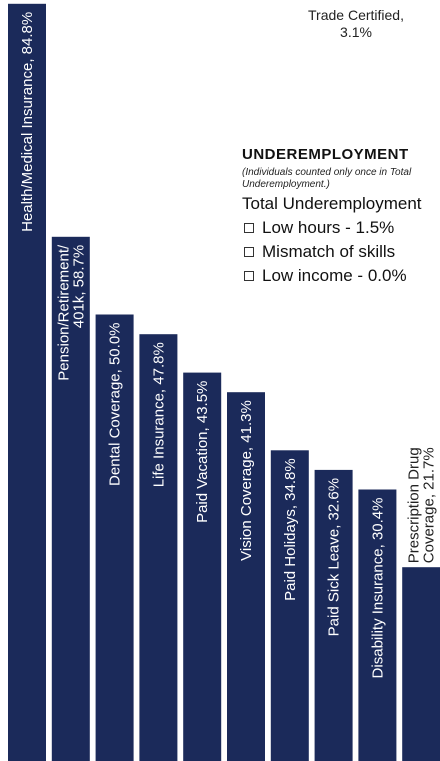 This screenshot has height=761, width=440. I want to click on bar-pension-retirement-401k, so click(70, 498).